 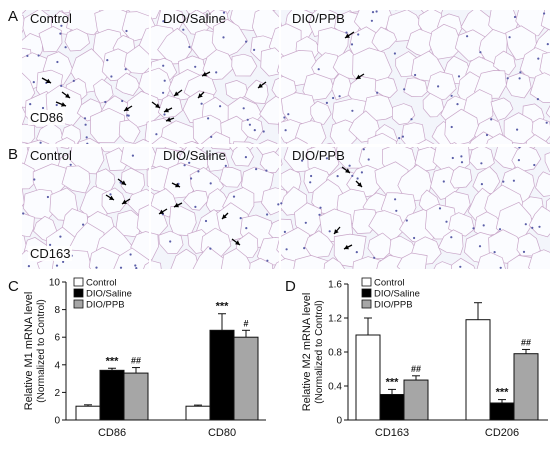 I want to click on bar-cd80-dio-saline, so click(x=222, y=375).